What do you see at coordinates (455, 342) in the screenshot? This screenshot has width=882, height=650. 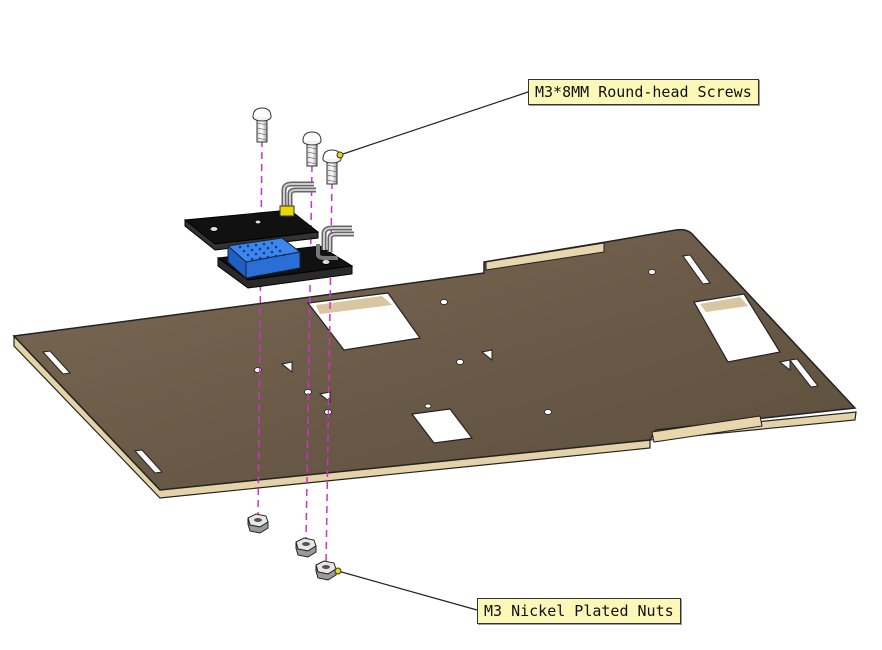 I see `mount-holes` at bounding box center [455, 342].